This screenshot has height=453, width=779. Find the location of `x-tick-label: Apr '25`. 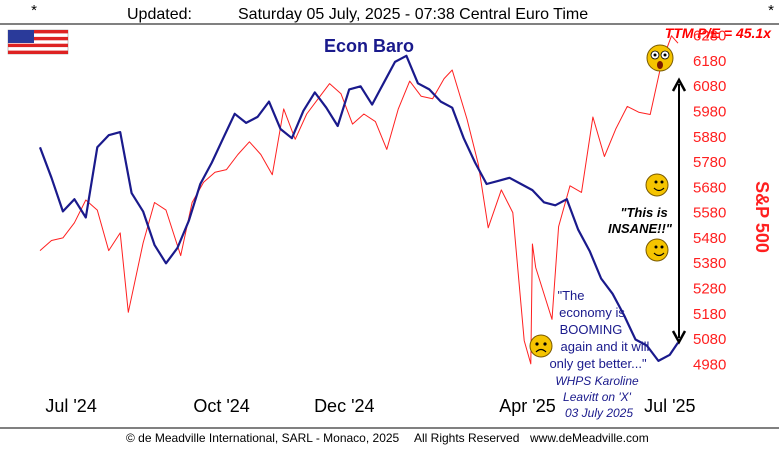

x-tick-label: Apr '25 is located at coordinates (527, 406).